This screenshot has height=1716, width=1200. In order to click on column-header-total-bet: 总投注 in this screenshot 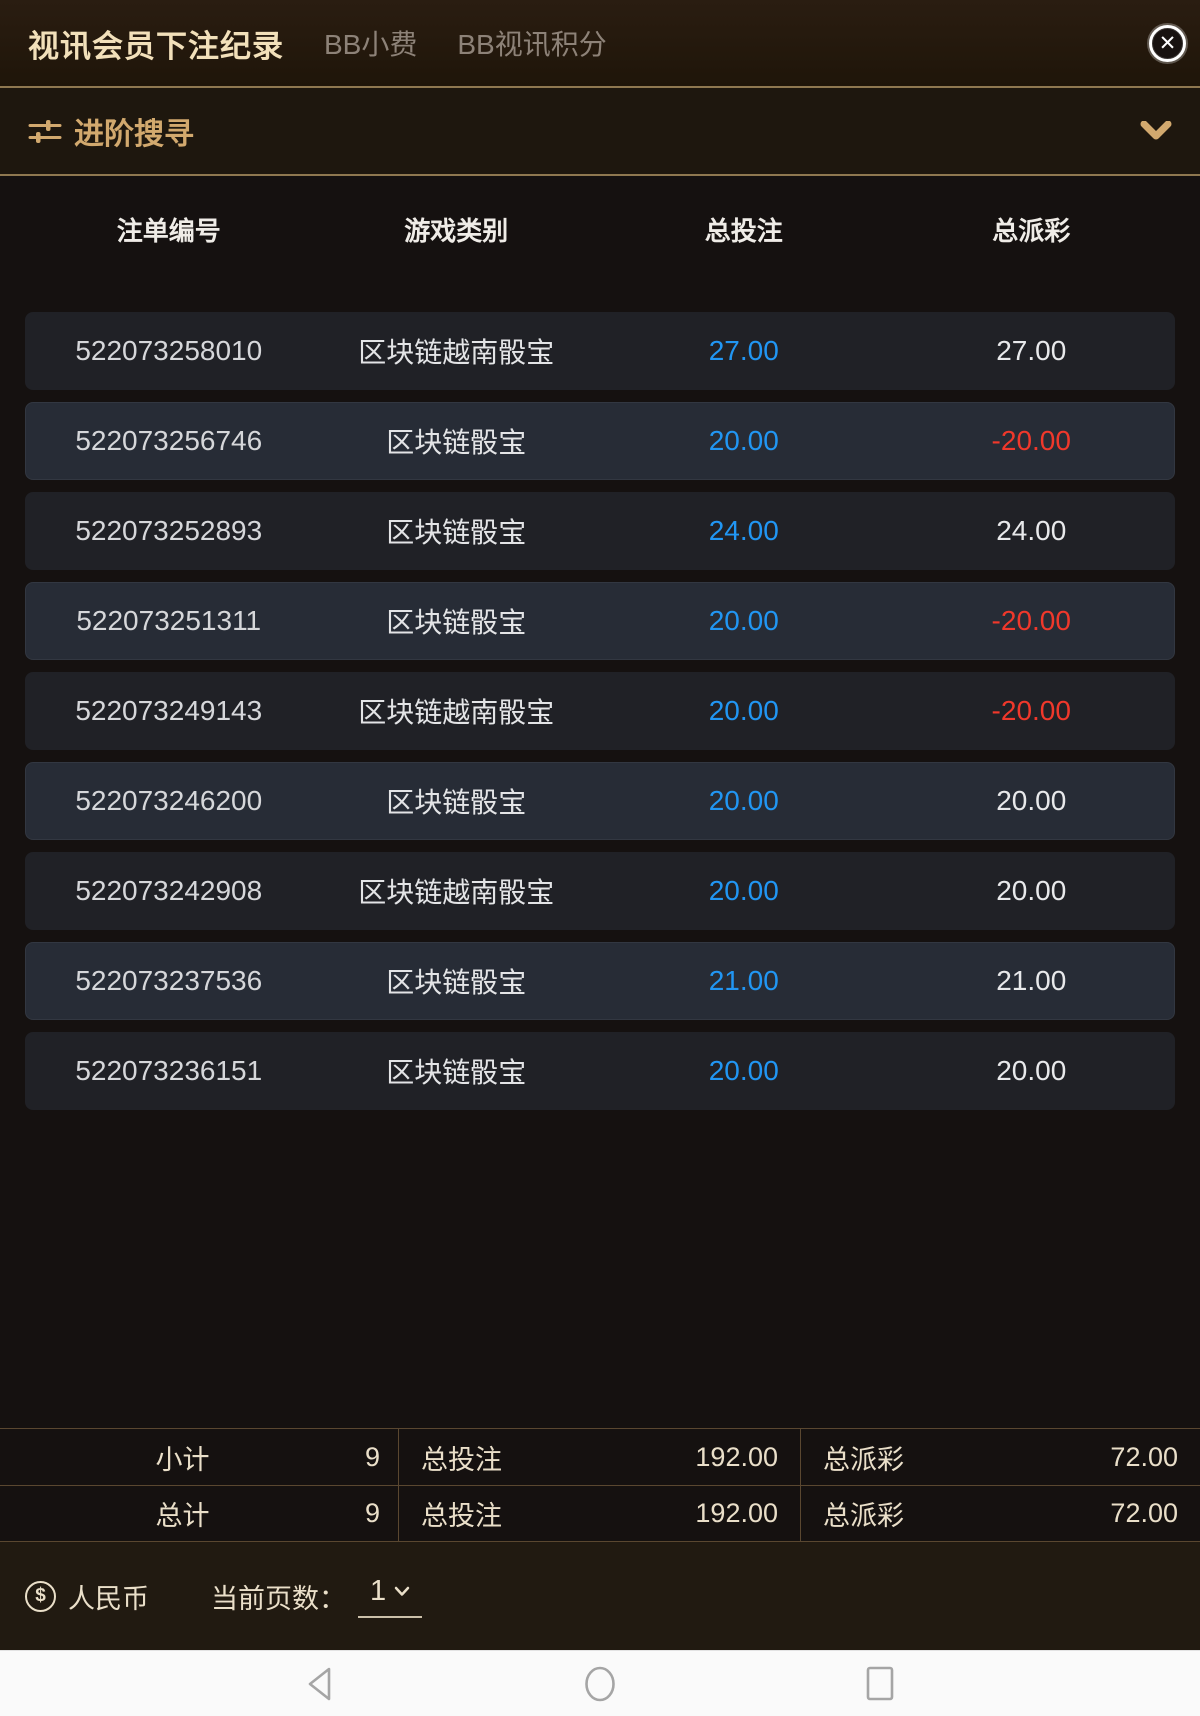, I will do `click(743, 230)`.